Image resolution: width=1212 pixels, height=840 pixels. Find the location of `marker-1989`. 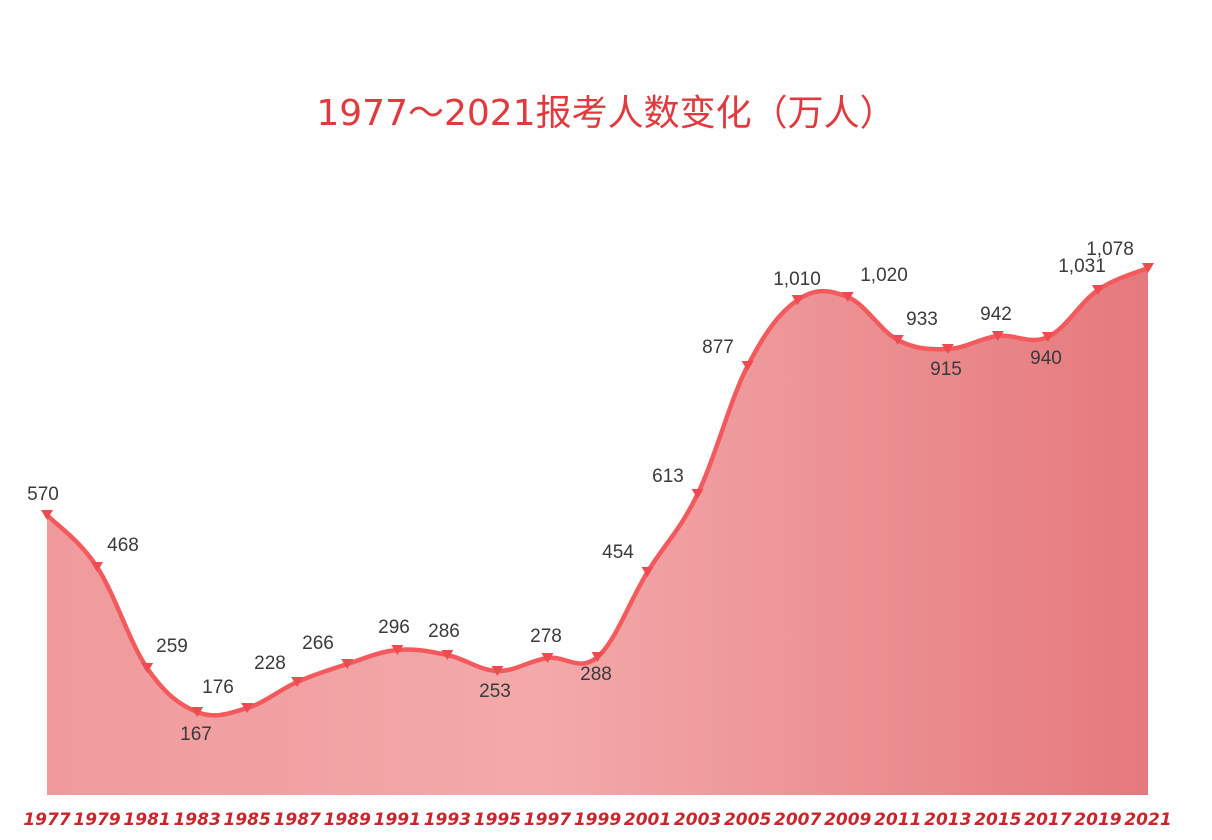

marker-1989 is located at coordinates (347, 664).